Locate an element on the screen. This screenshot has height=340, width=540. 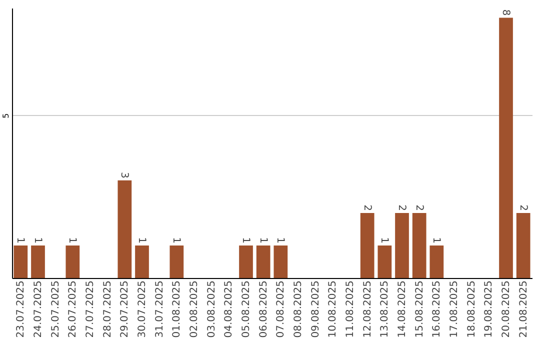
x-tick-label: 27.07.2025 is located at coordinates (90, 309).